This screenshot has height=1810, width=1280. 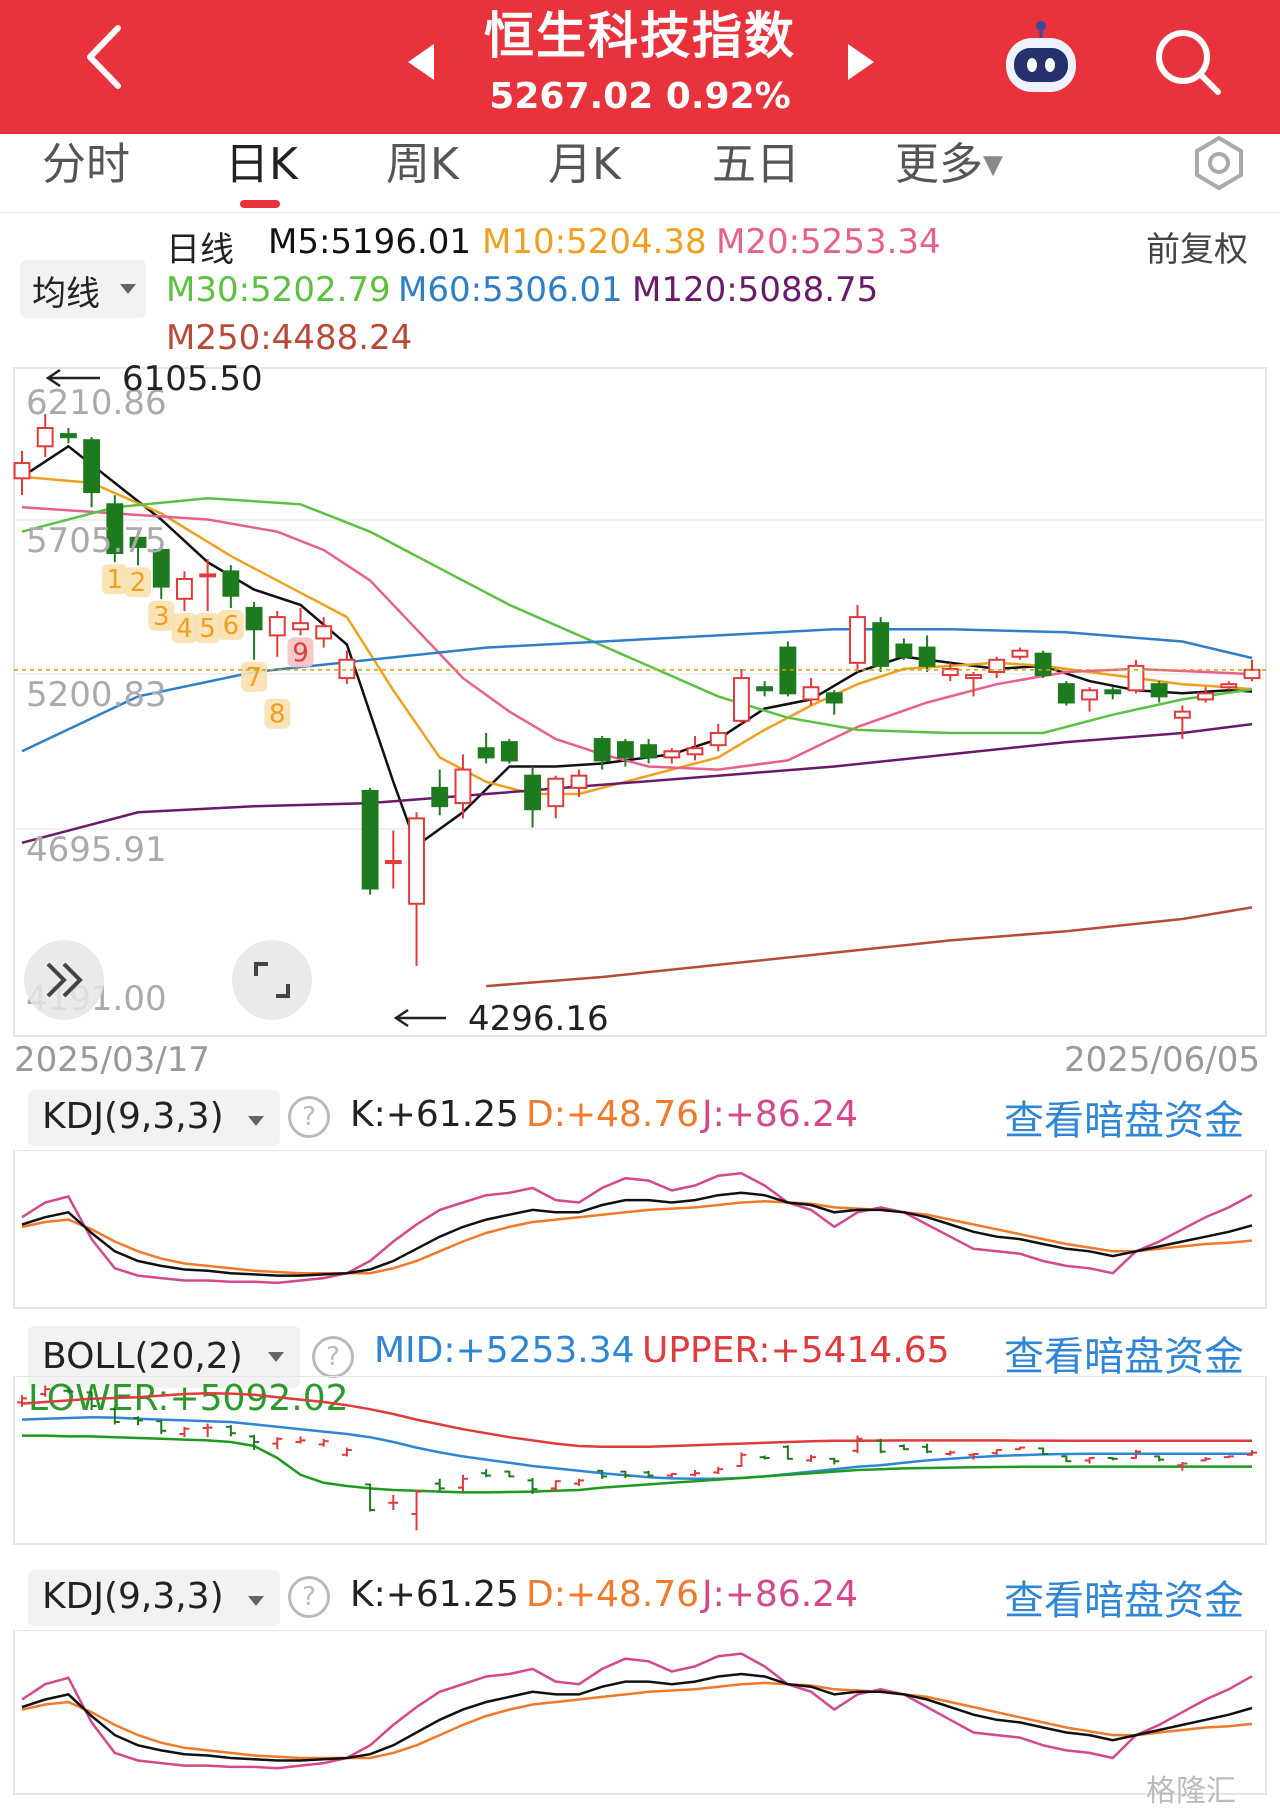 I want to click on fullscreen-button, so click(x=272, y=980).